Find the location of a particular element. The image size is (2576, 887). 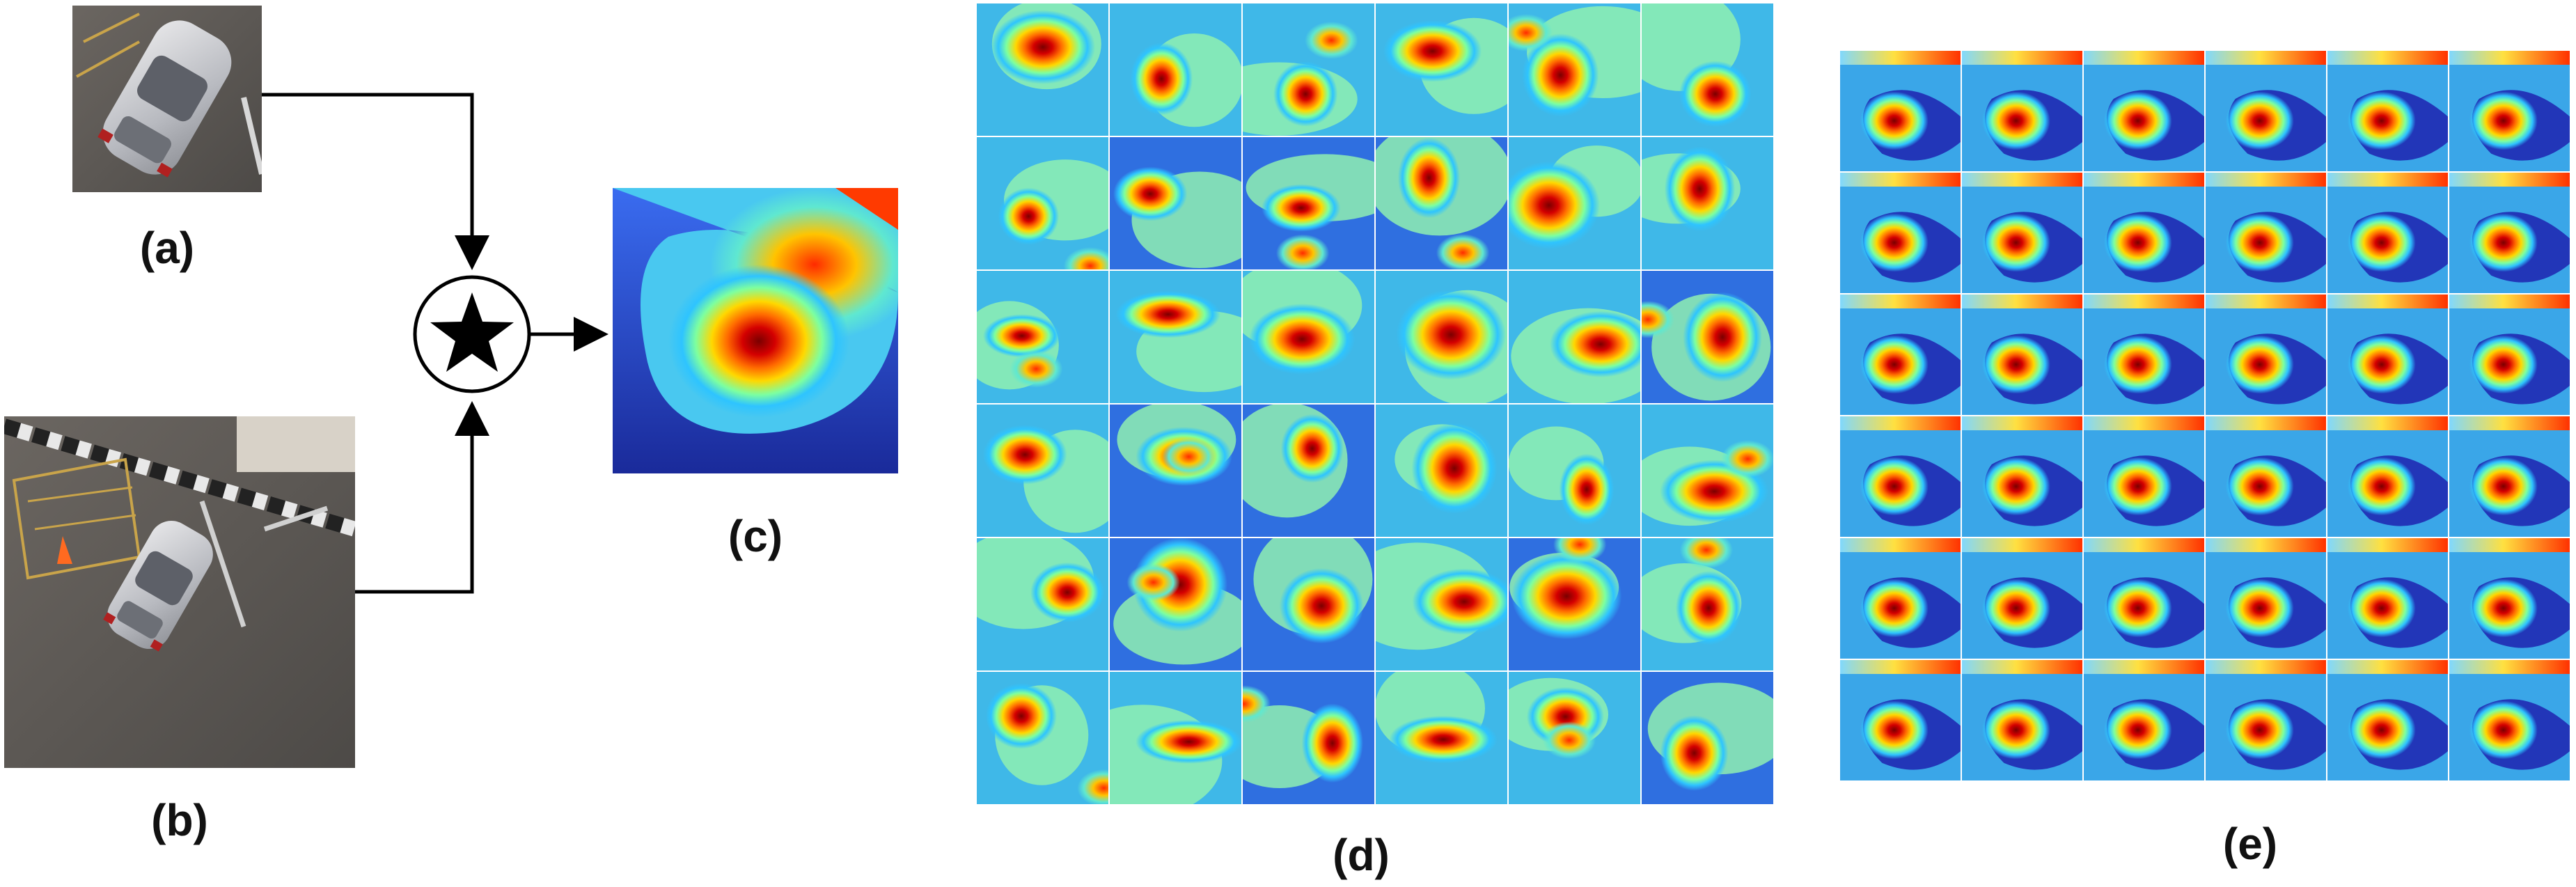

template-image is located at coordinates (167, 99).